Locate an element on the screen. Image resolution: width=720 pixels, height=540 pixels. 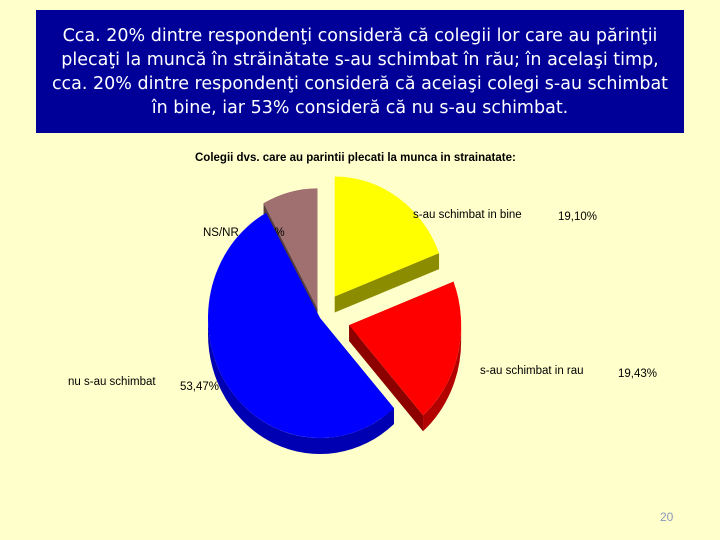
slice-label-3: NS/NR is located at coordinates (221, 233).